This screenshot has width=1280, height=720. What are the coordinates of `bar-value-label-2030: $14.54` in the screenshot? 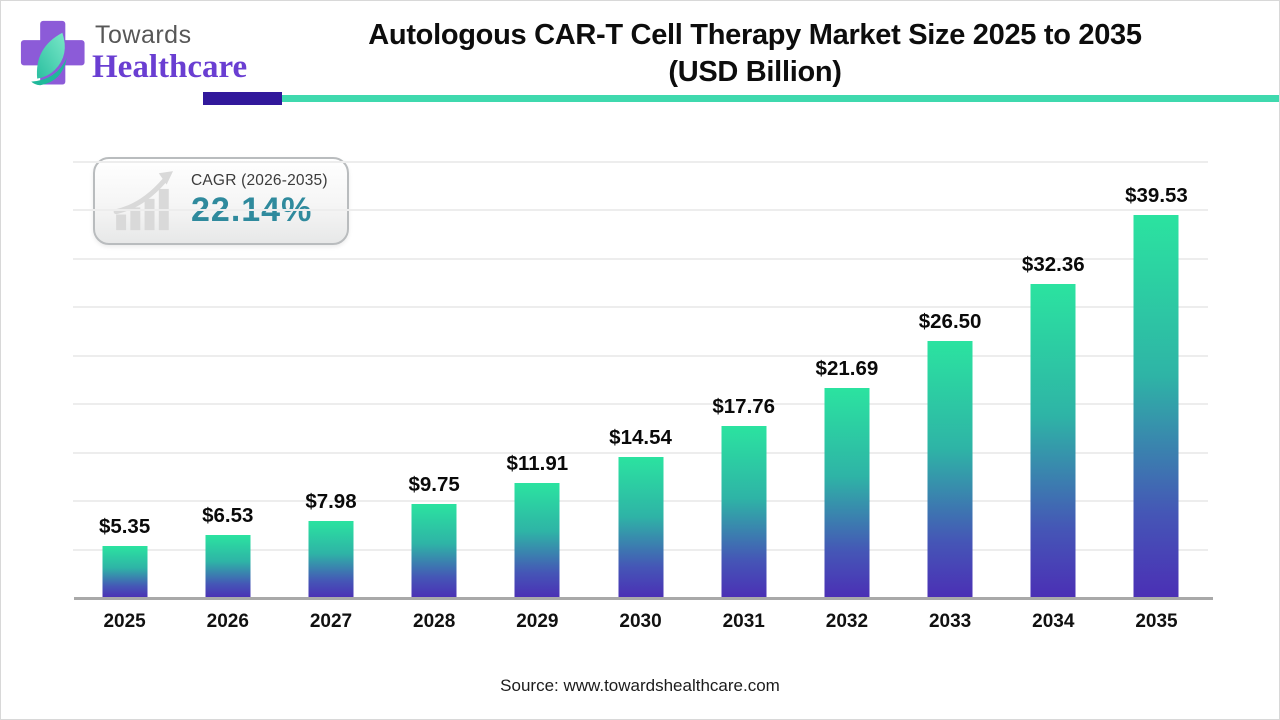 It's located at (640, 438).